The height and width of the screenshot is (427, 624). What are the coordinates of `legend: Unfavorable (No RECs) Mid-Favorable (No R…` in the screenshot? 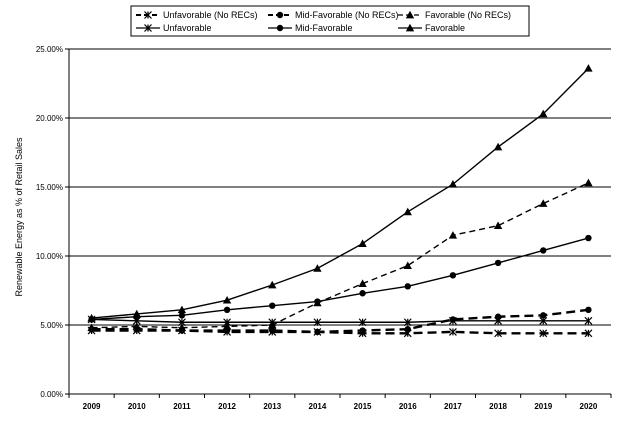 It's located at (330, 21).